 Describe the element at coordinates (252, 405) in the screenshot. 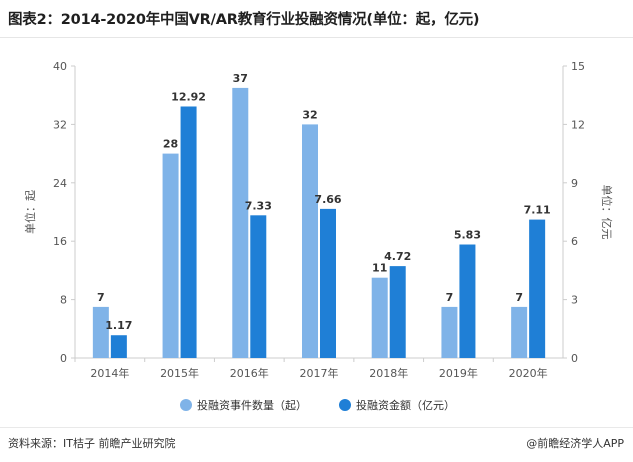

I see `legend-label-event-count: 投融资事件数量（起）` at that location.